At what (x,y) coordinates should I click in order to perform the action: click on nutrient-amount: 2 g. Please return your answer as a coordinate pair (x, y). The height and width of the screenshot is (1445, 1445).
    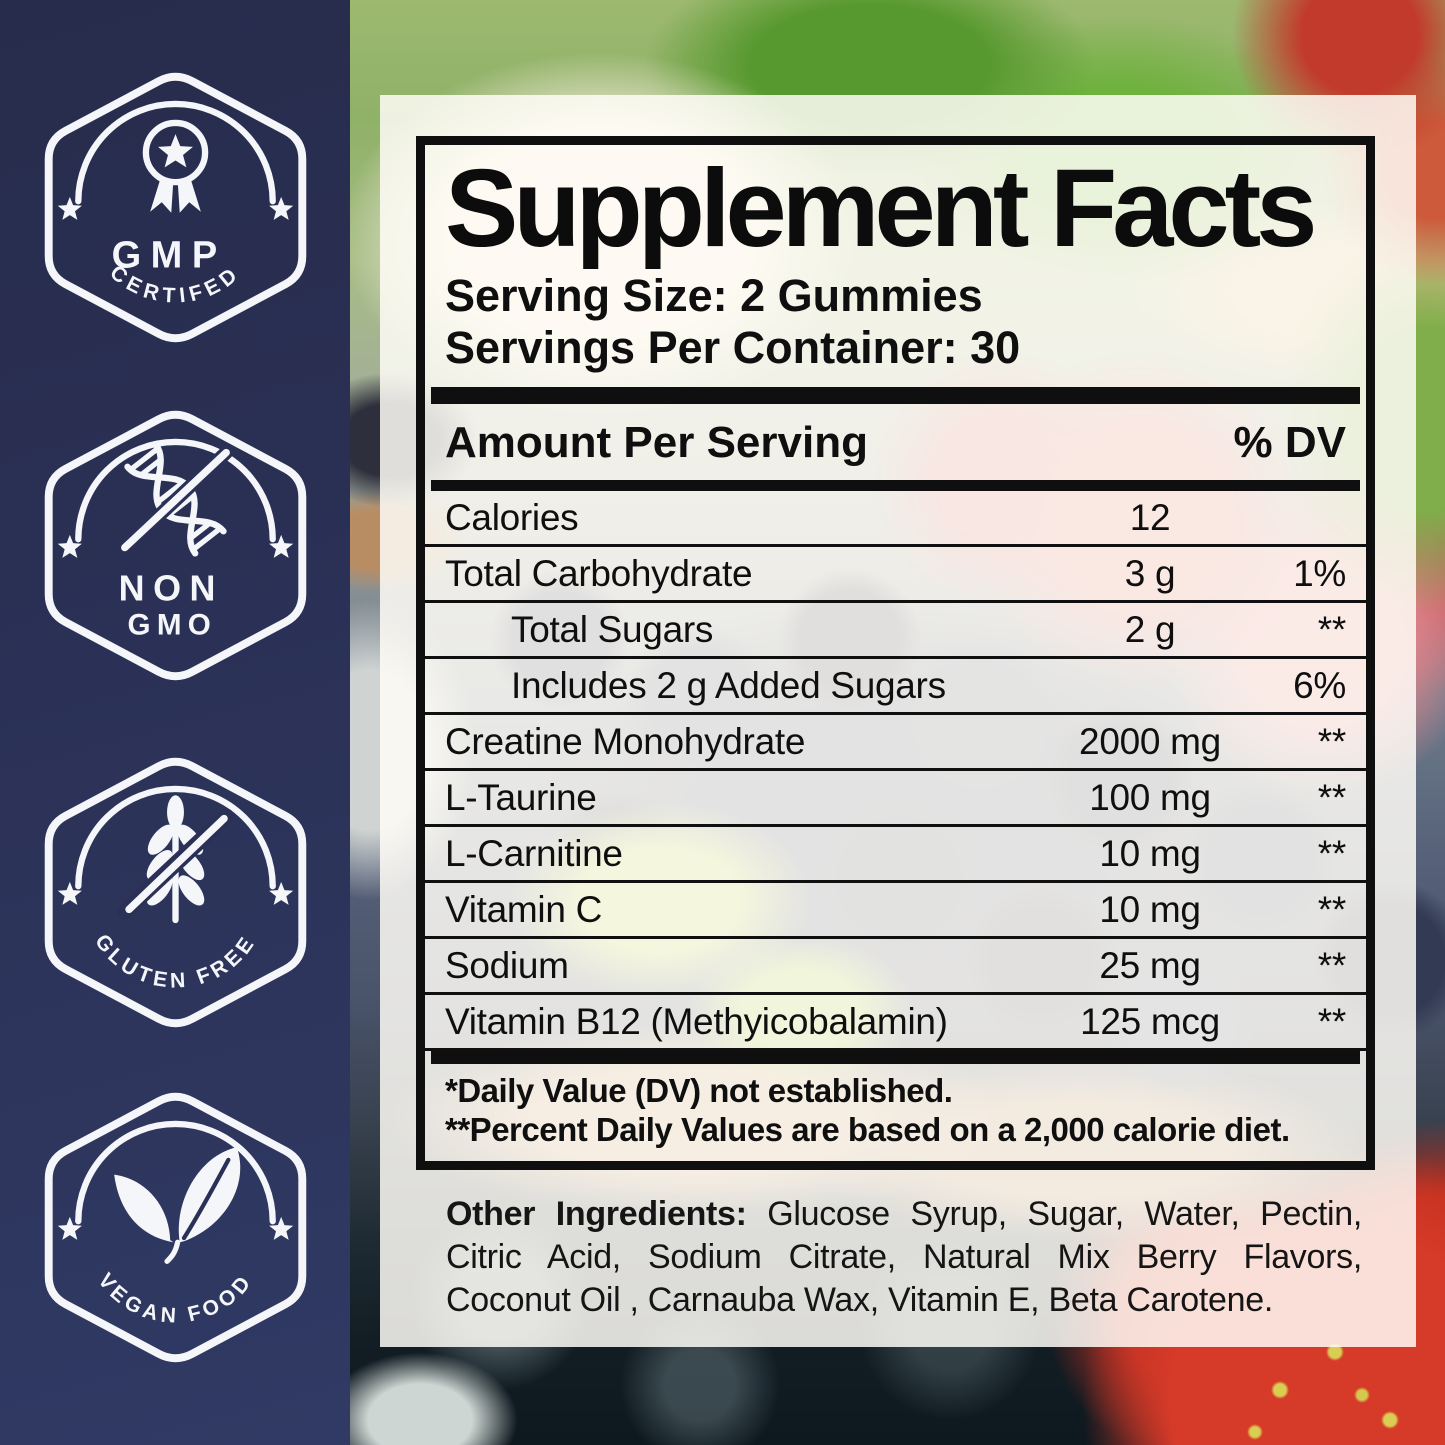
    Looking at the image, I should click on (1150, 629).